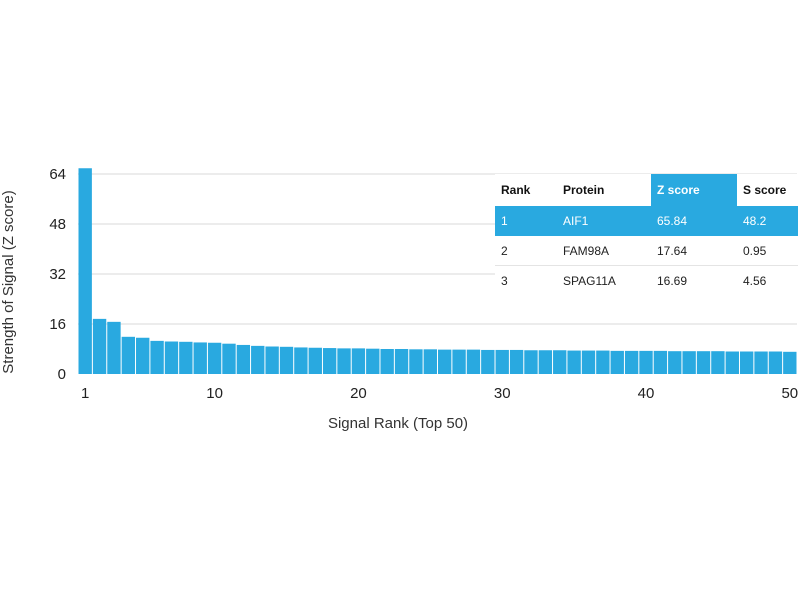 The height and width of the screenshot is (600, 800). What do you see at coordinates (358, 393) in the screenshot?
I see `x-tick-label: 20` at bounding box center [358, 393].